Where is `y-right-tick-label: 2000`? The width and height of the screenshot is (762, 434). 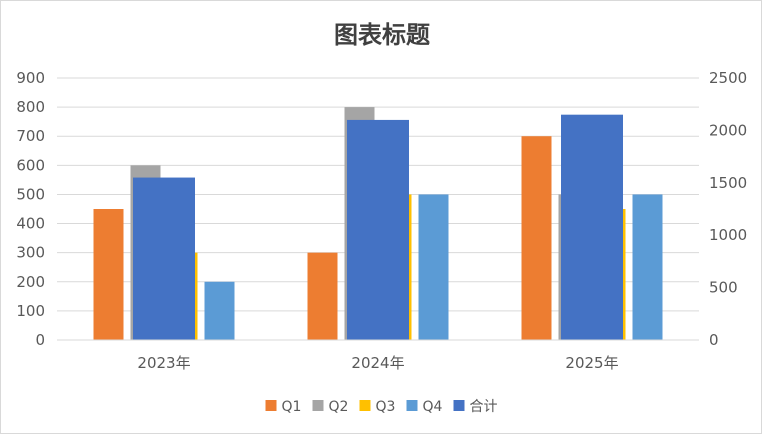 y-right-tick-label: 2000 is located at coordinates (728, 130).